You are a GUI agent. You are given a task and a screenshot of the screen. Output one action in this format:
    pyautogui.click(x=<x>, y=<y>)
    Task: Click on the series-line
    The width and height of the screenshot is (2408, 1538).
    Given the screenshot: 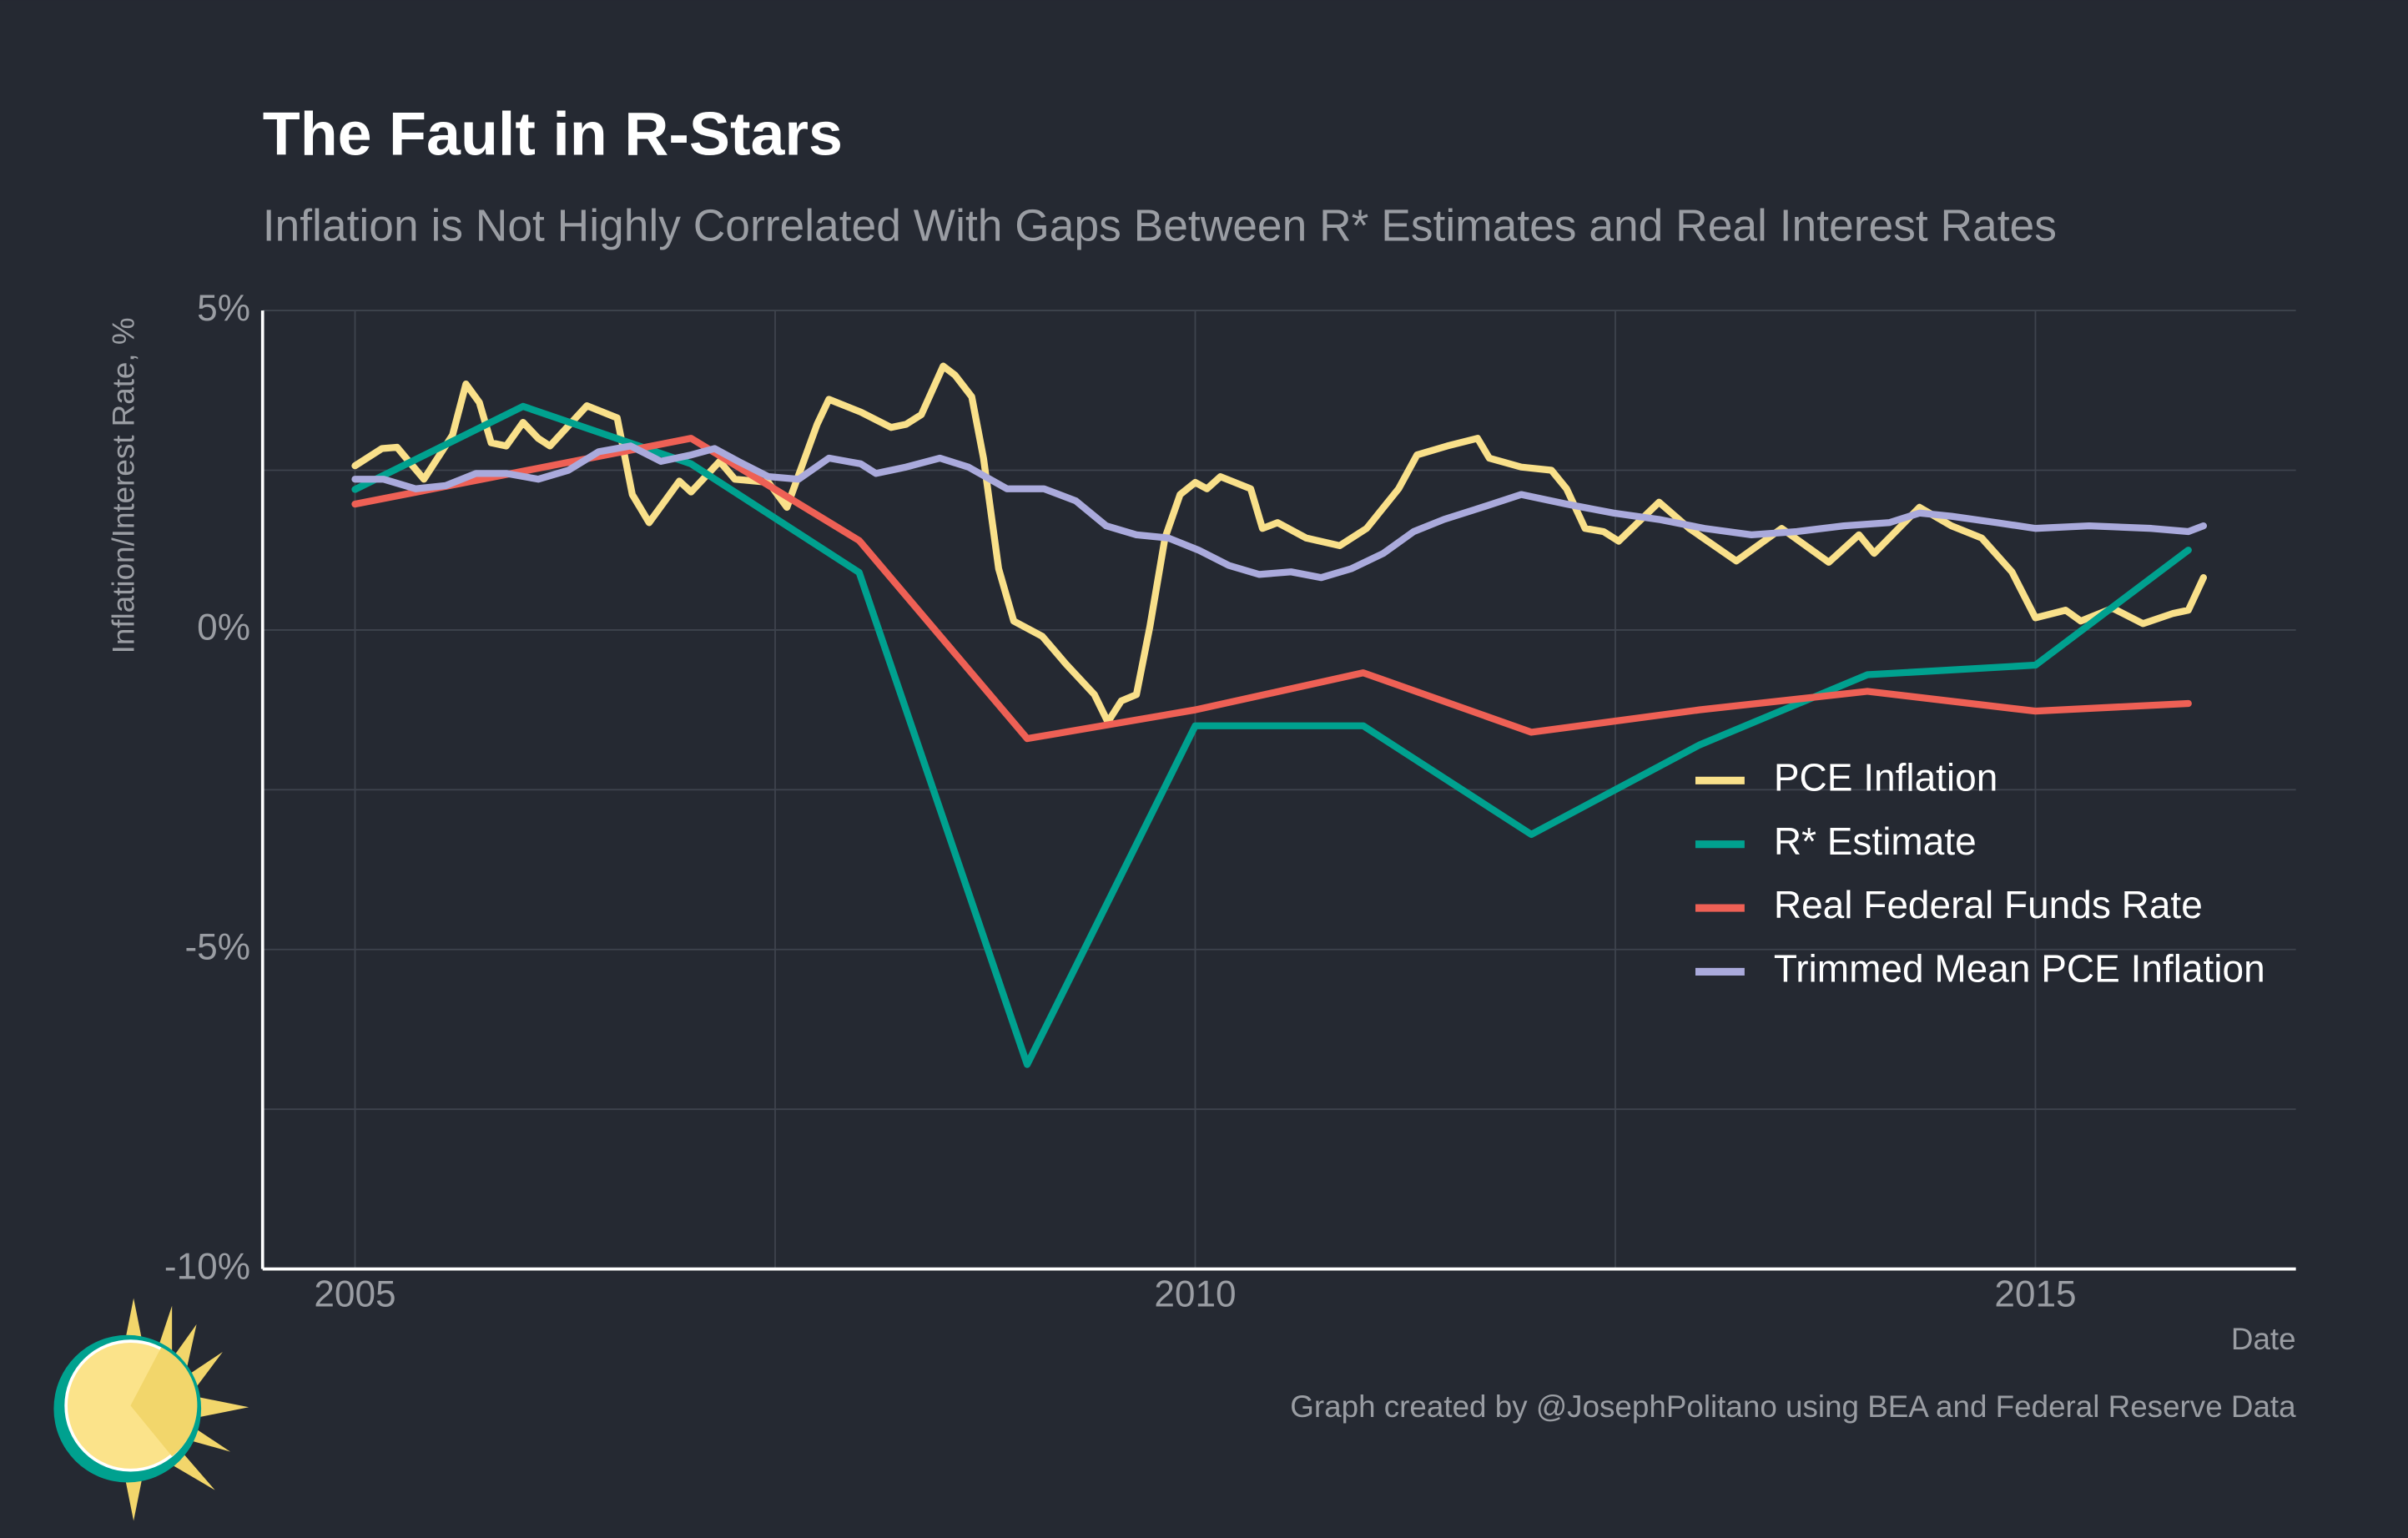 What is the action you would take?
    pyautogui.click(x=1279, y=512)
    